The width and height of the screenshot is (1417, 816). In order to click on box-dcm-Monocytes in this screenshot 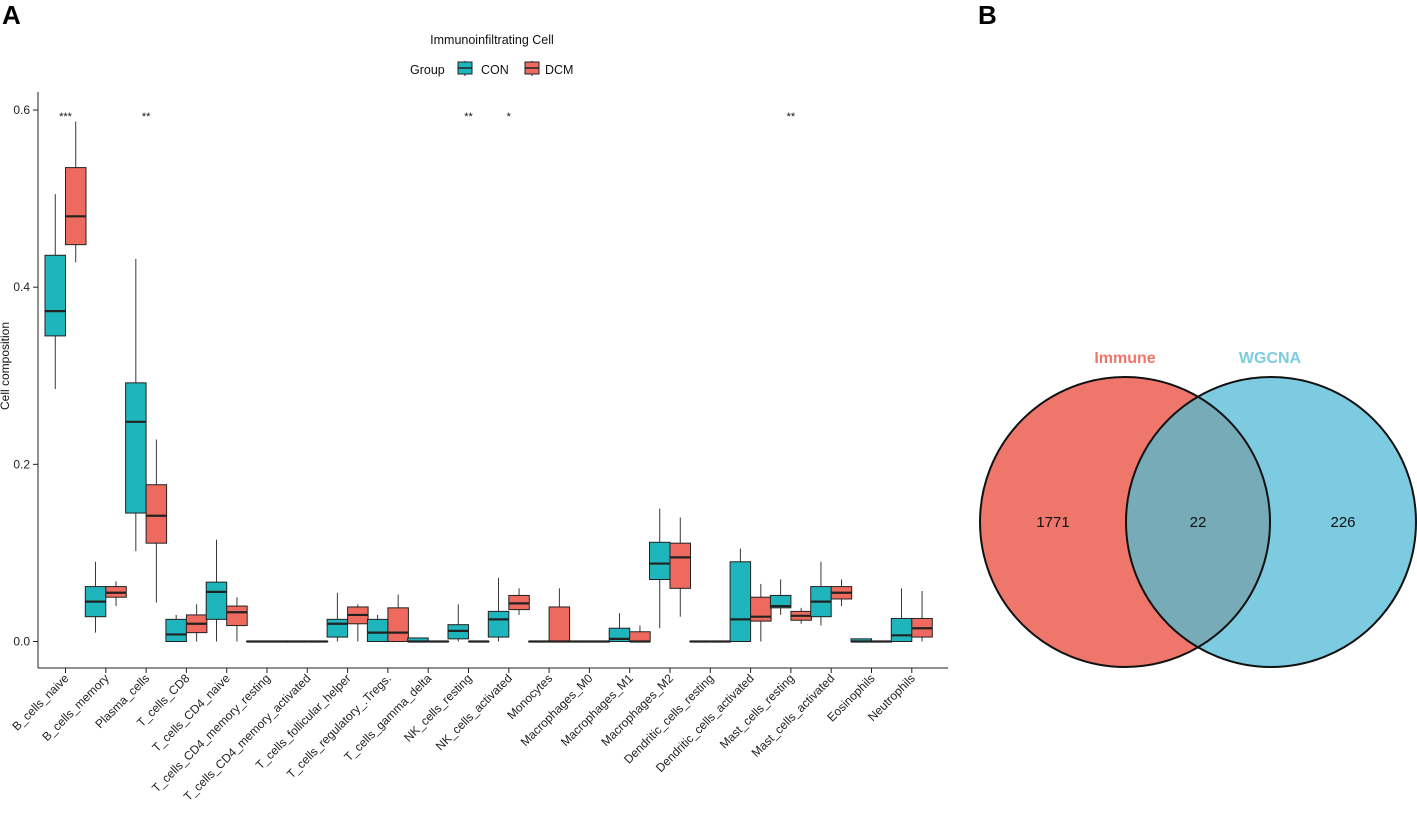, I will do `click(559, 615)`.